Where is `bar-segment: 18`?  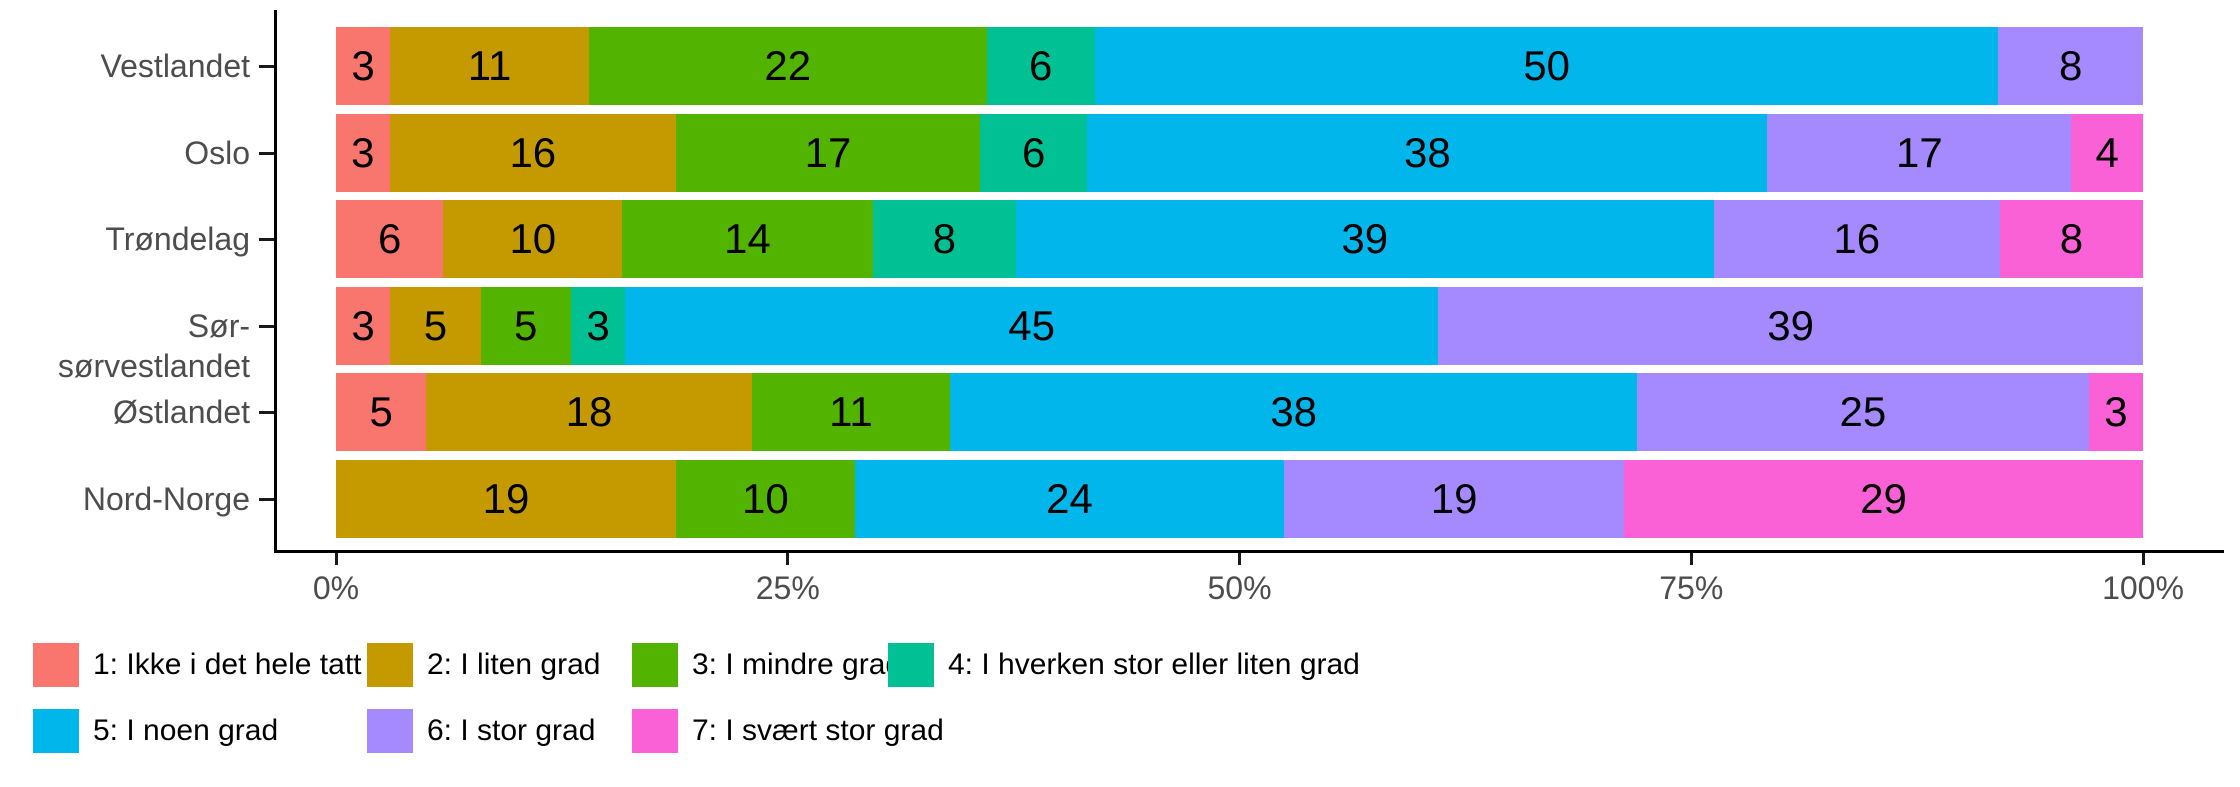 bar-segment: 18 is located at coordinates (589, 412).